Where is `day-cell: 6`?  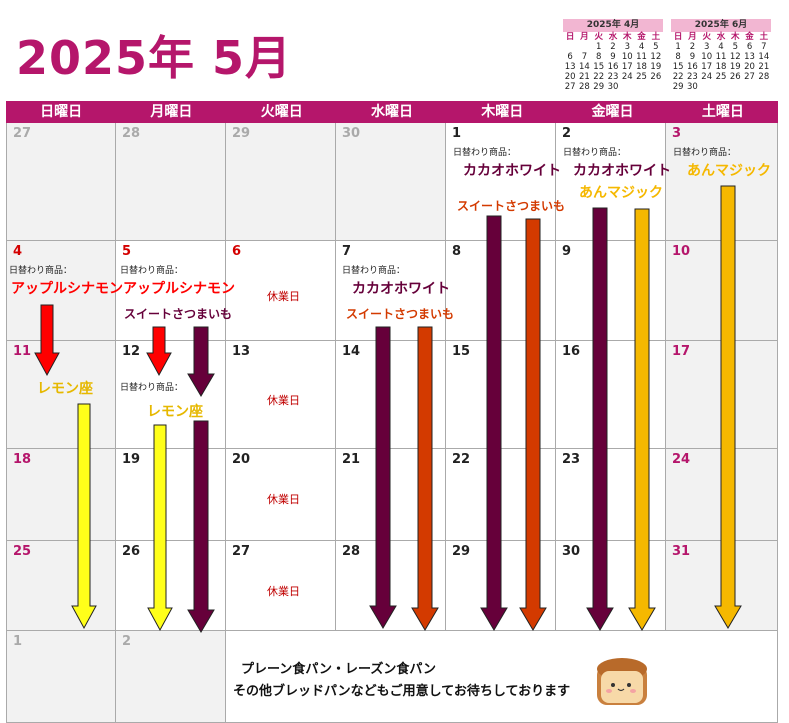
day-cell: 6 is located at coordinates (281, 291).